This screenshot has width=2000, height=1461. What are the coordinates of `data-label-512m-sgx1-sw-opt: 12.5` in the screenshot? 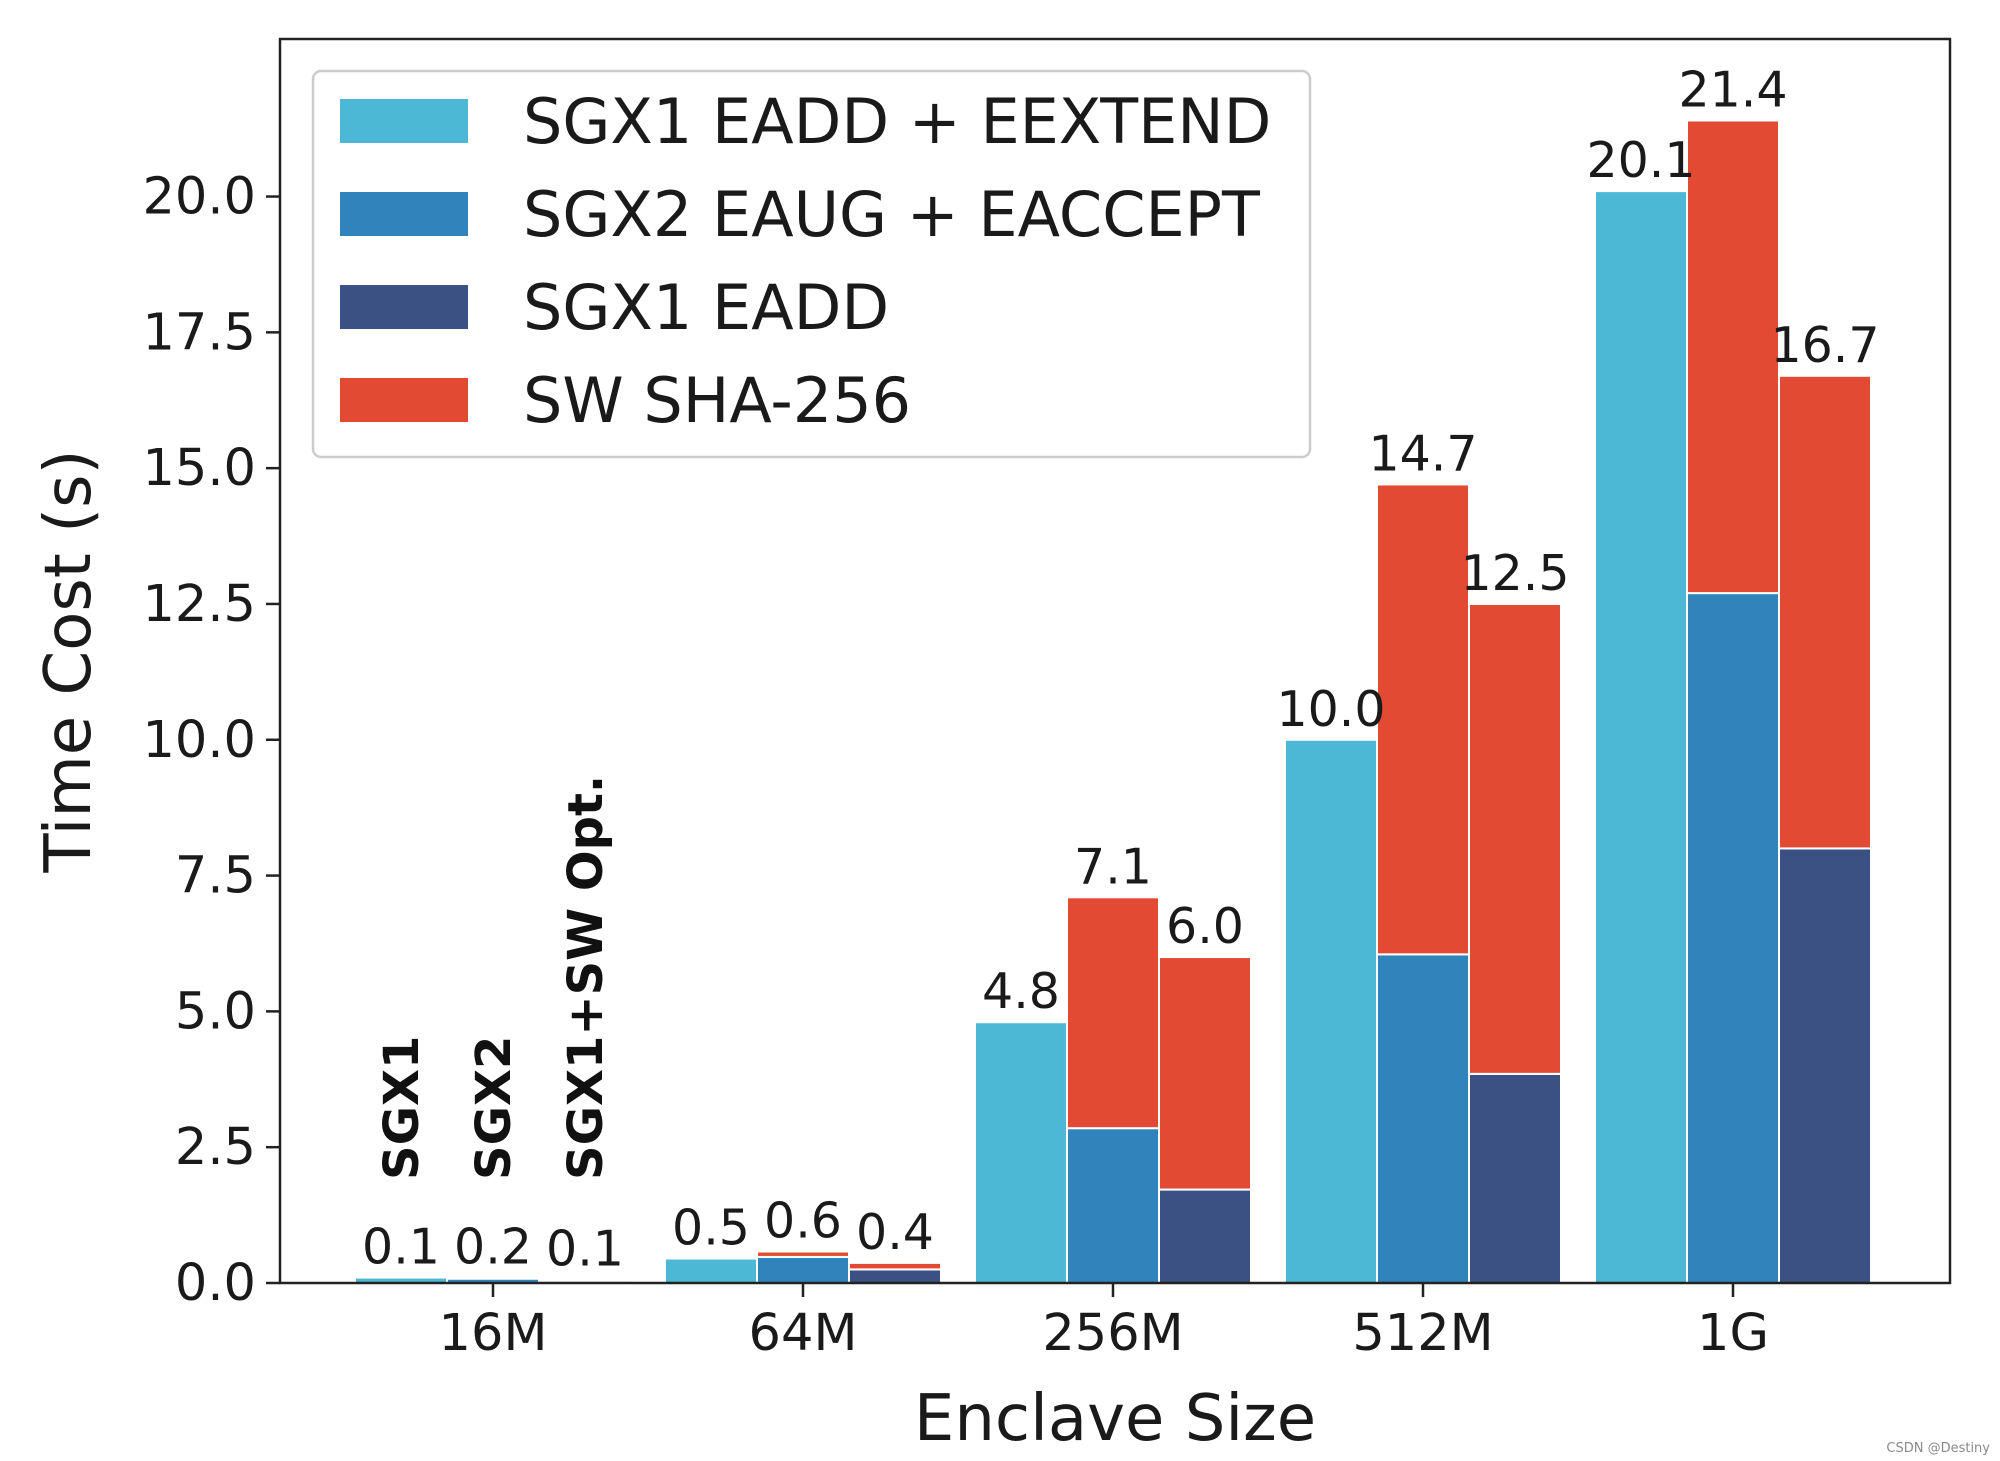 It's located at (1514, 573).